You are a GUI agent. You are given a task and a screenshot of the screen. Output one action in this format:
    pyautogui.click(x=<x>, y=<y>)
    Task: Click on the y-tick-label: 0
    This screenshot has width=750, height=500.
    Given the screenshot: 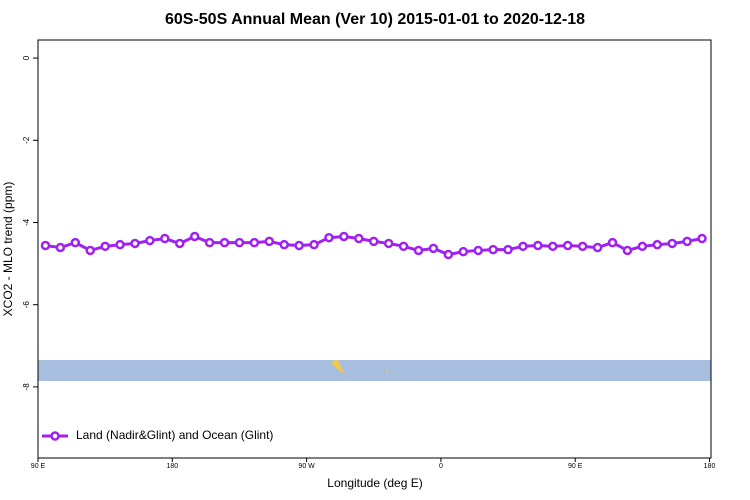 What is the action you would take?
    pyautogui.click(x=26, y=57)
    